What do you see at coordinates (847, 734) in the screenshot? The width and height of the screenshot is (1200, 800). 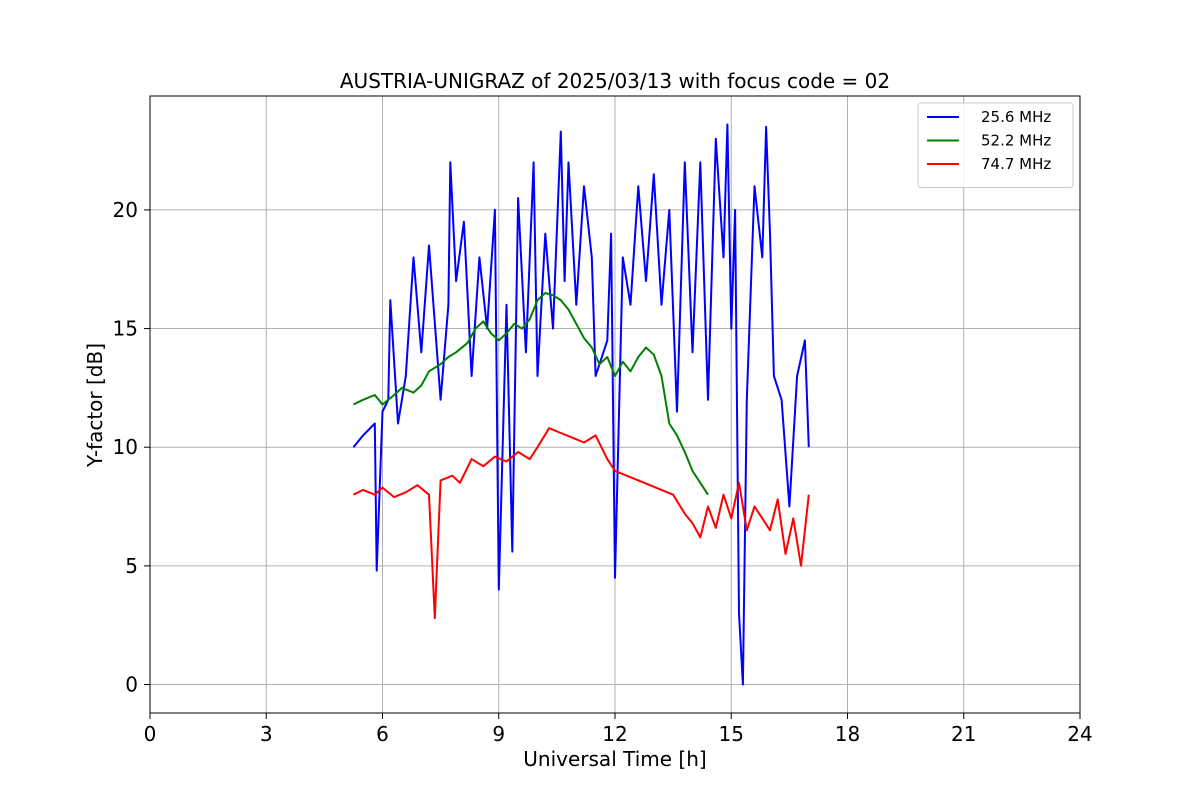 I see `x-tick-label: 18` at bounding box center [847, 734].